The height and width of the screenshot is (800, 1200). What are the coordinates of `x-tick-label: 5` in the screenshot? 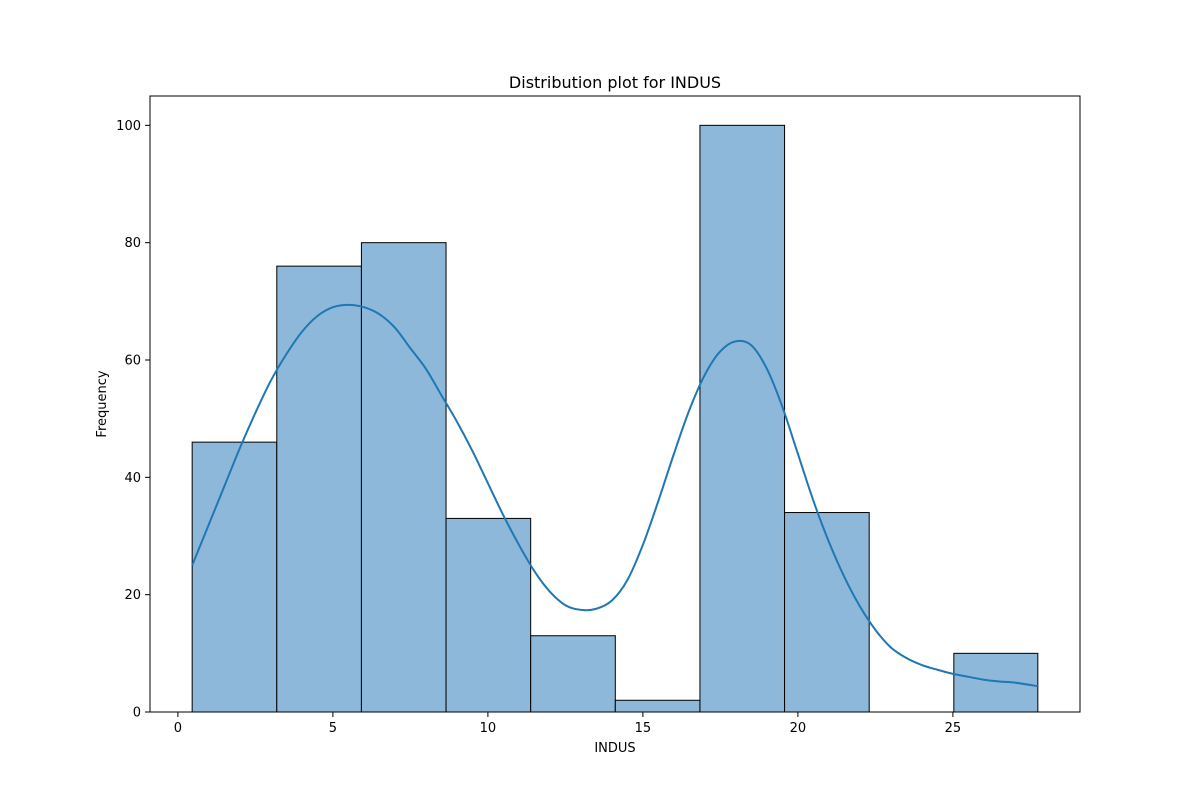 It's located at (333, 728).